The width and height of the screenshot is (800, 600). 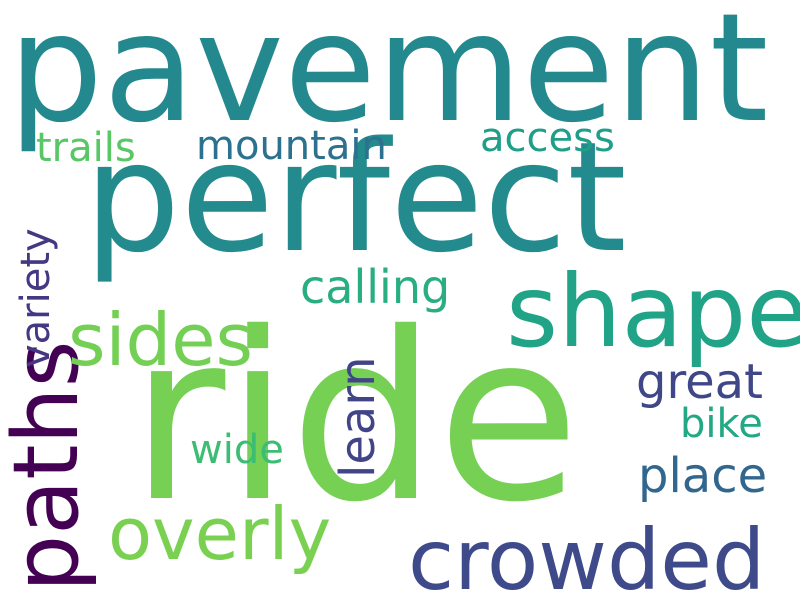 I want to click on word-bike: bike, so click(x=721, y=424).